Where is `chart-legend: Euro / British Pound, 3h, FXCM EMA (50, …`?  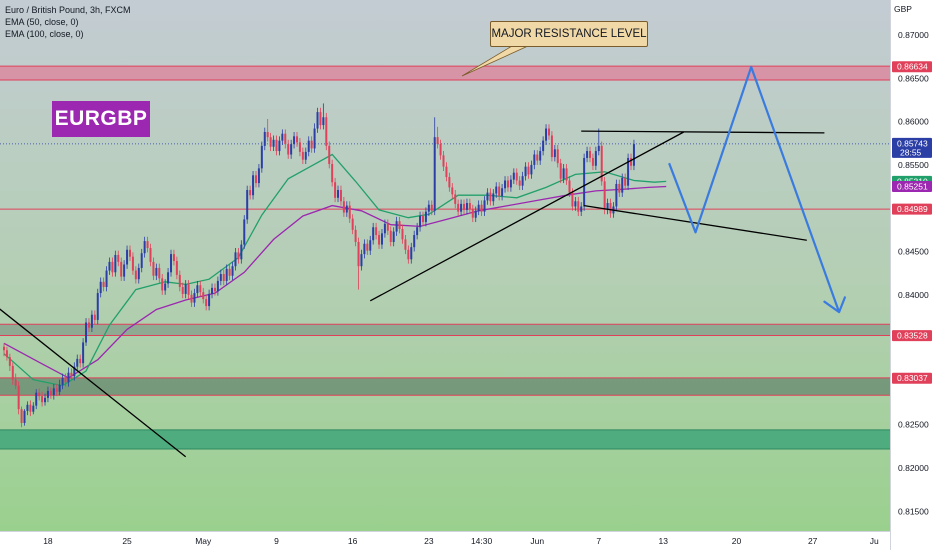 chart-legend: Euro / British Pound, 3h, FXCM EMA (50, … is located at coordinates (68, 22).